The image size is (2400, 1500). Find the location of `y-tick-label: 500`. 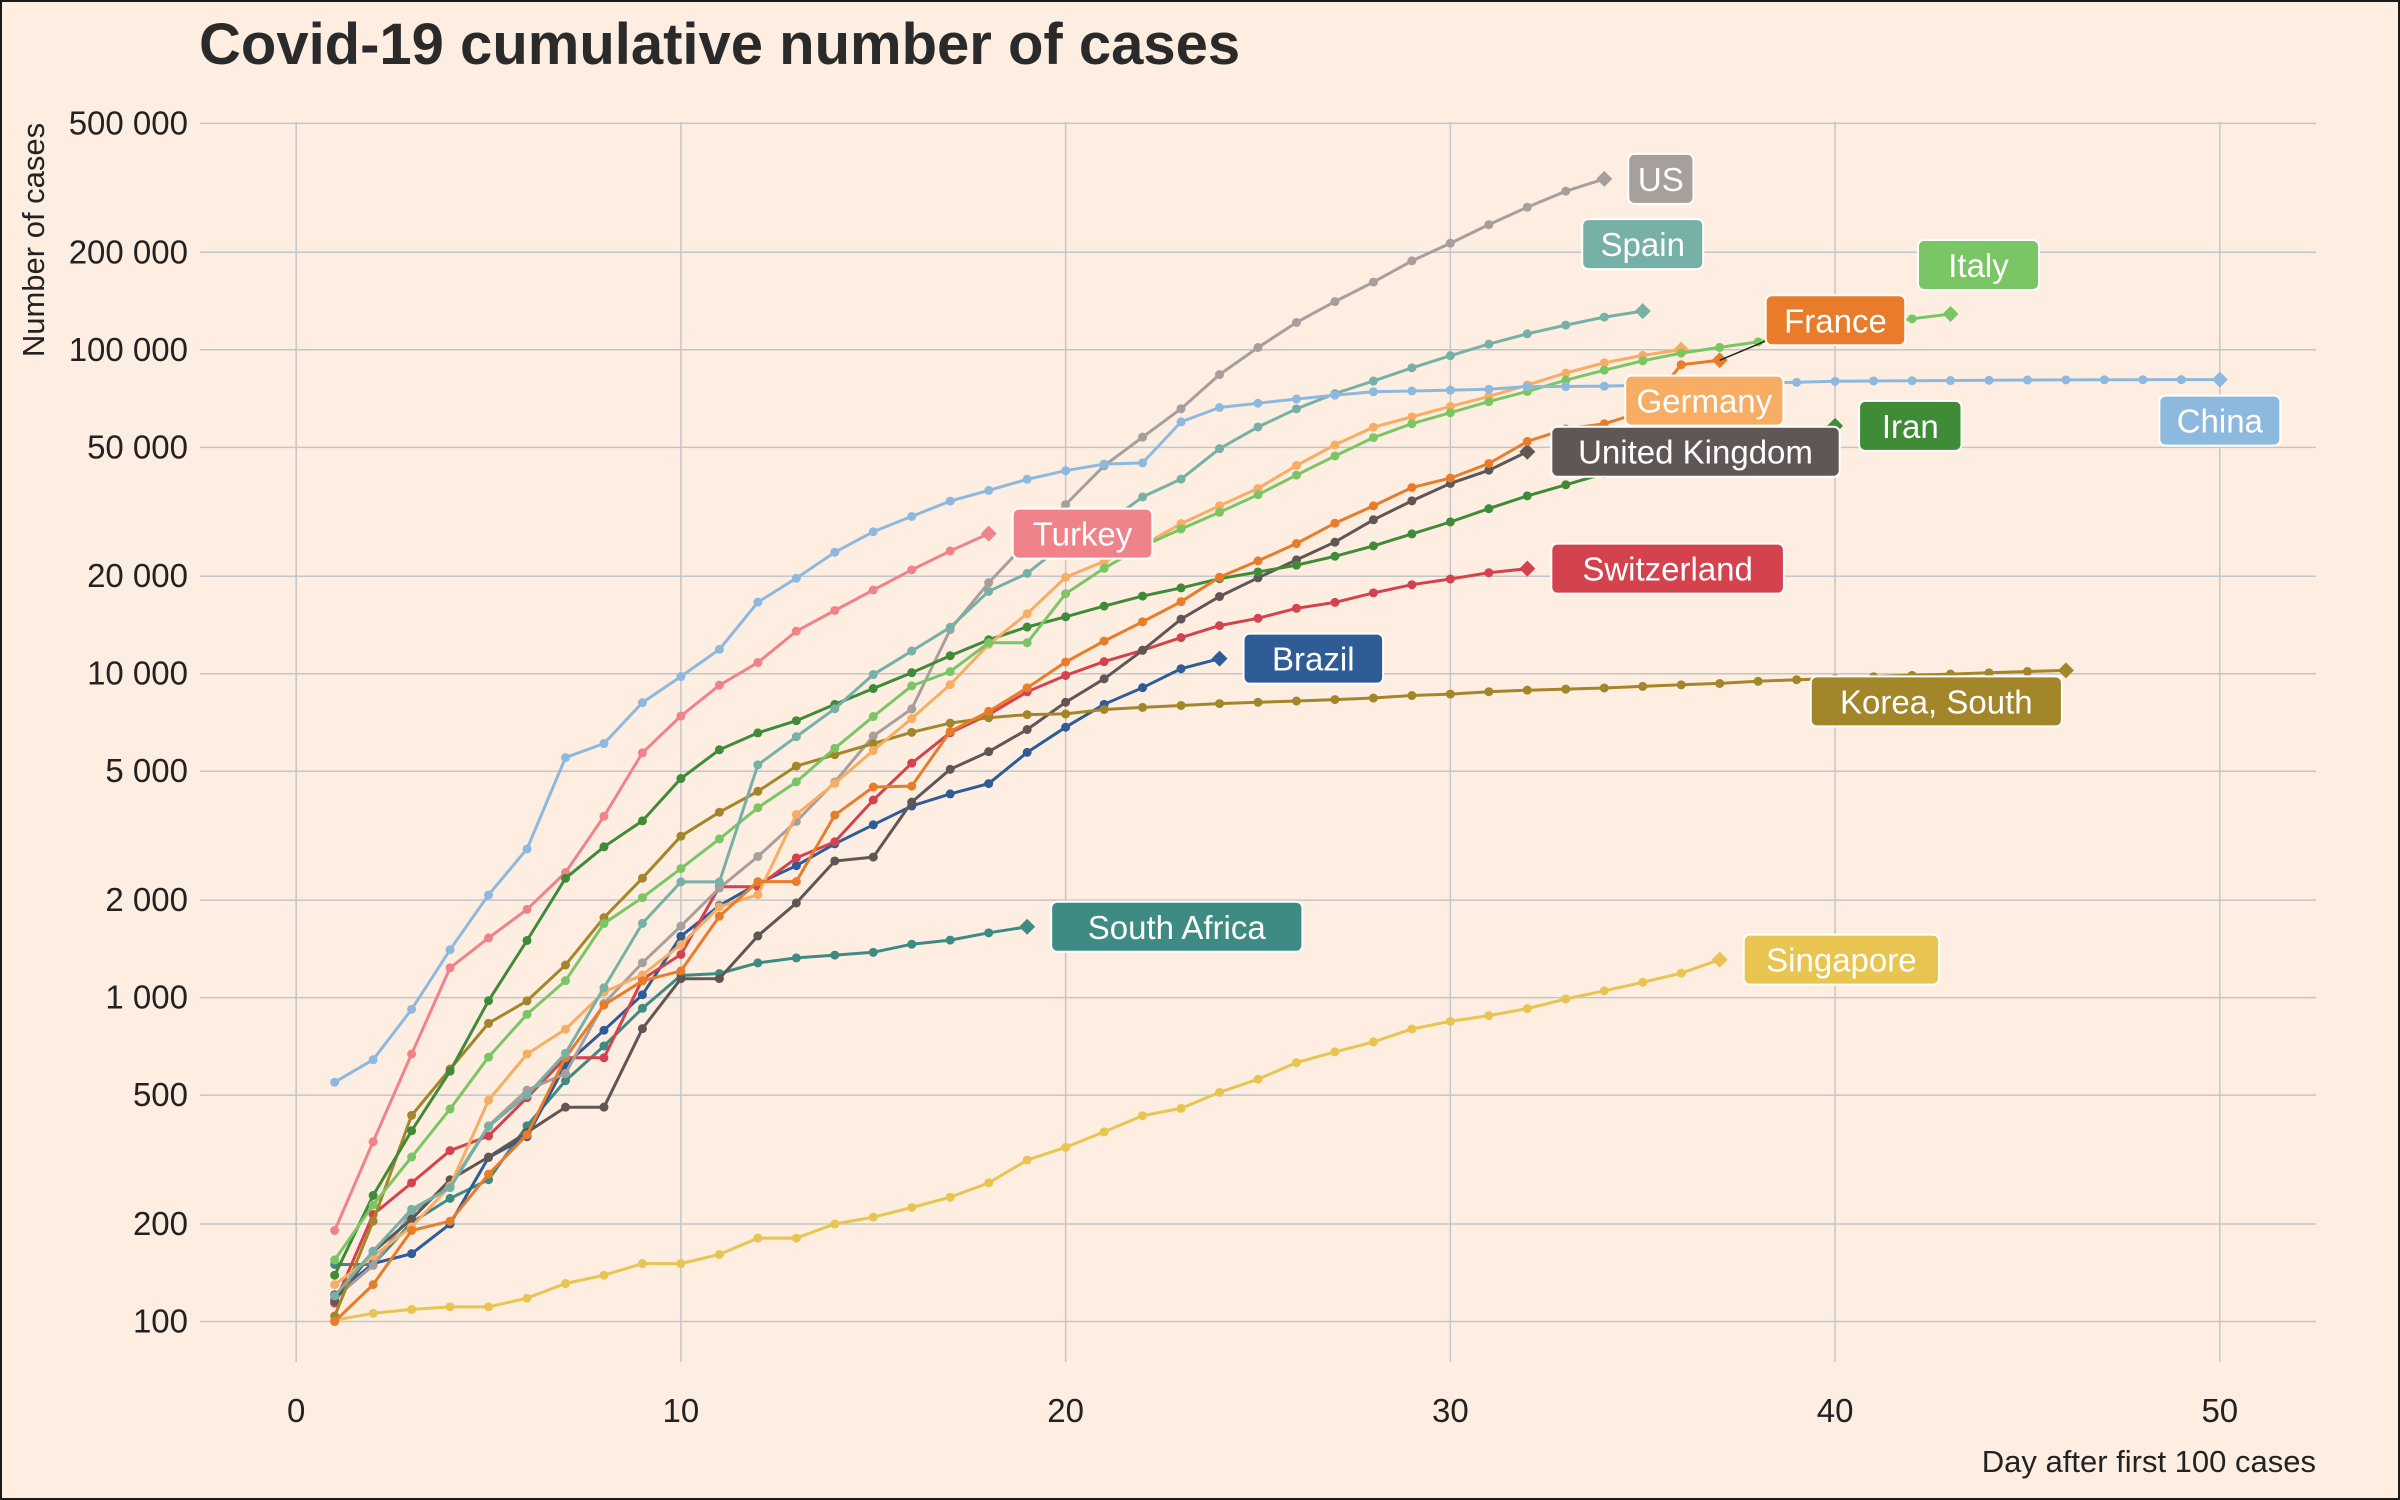

y-tick-label: 500 is located at coordinates (160, 1094).